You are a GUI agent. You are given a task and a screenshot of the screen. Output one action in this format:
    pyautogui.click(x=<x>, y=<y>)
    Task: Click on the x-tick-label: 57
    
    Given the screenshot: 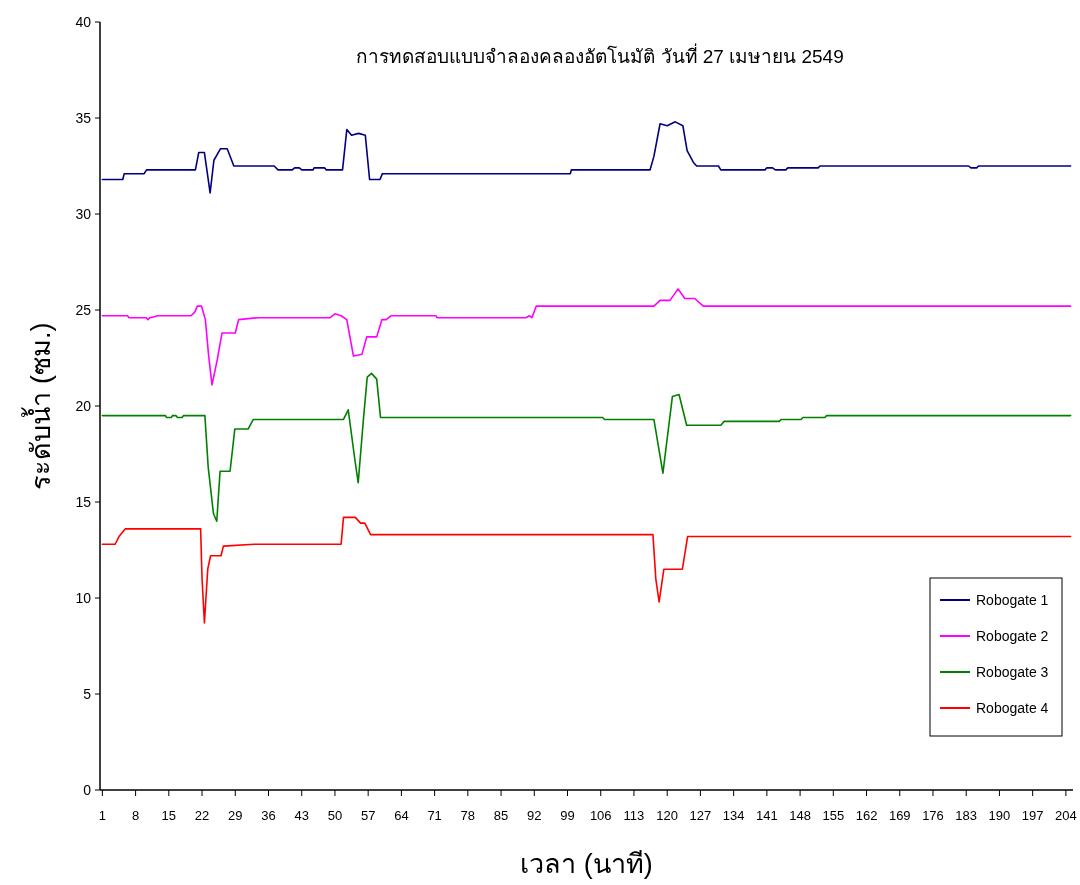 What is the action you would take?
    pyautogui.click(x=368, y=815)
    